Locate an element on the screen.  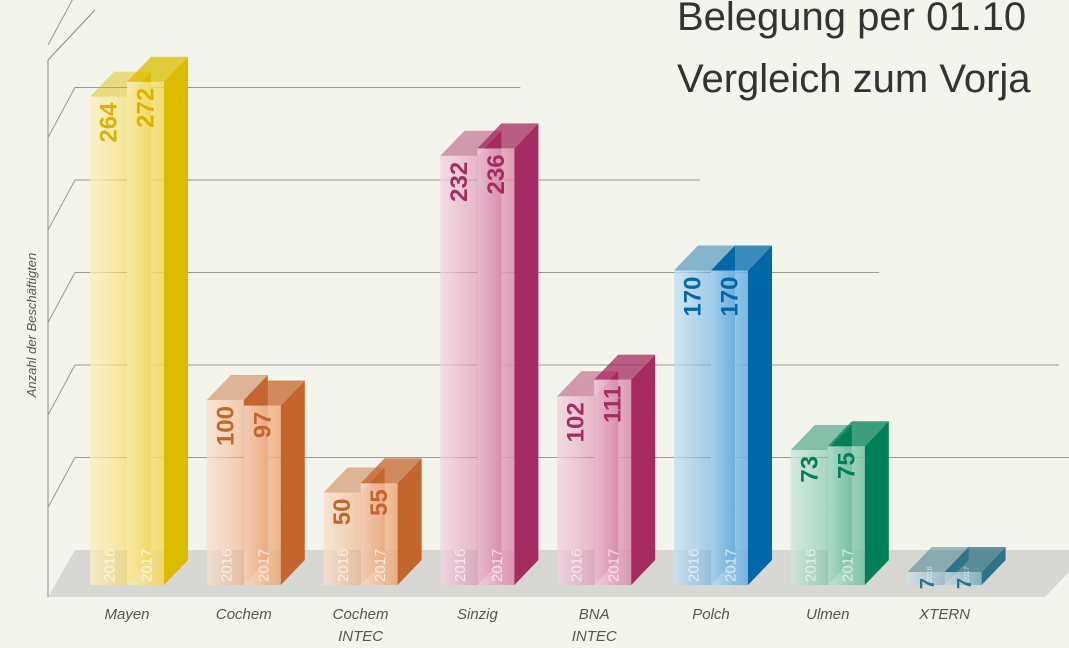
x-tick-label: Ulmen is located at coordinates (828, 614).